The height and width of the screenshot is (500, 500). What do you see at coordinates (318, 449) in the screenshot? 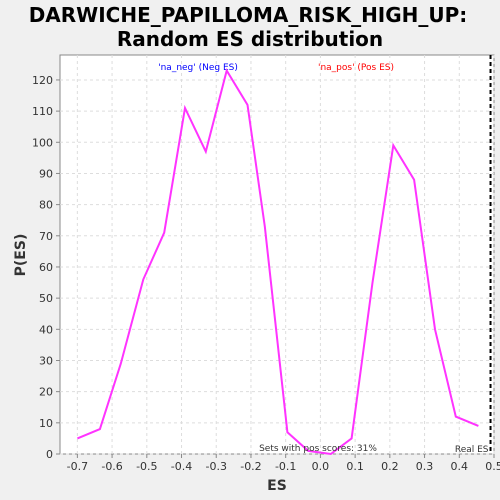
I see `pos-scores-text: Sets with pos scores: 31%` at bounding box center [318, 449].